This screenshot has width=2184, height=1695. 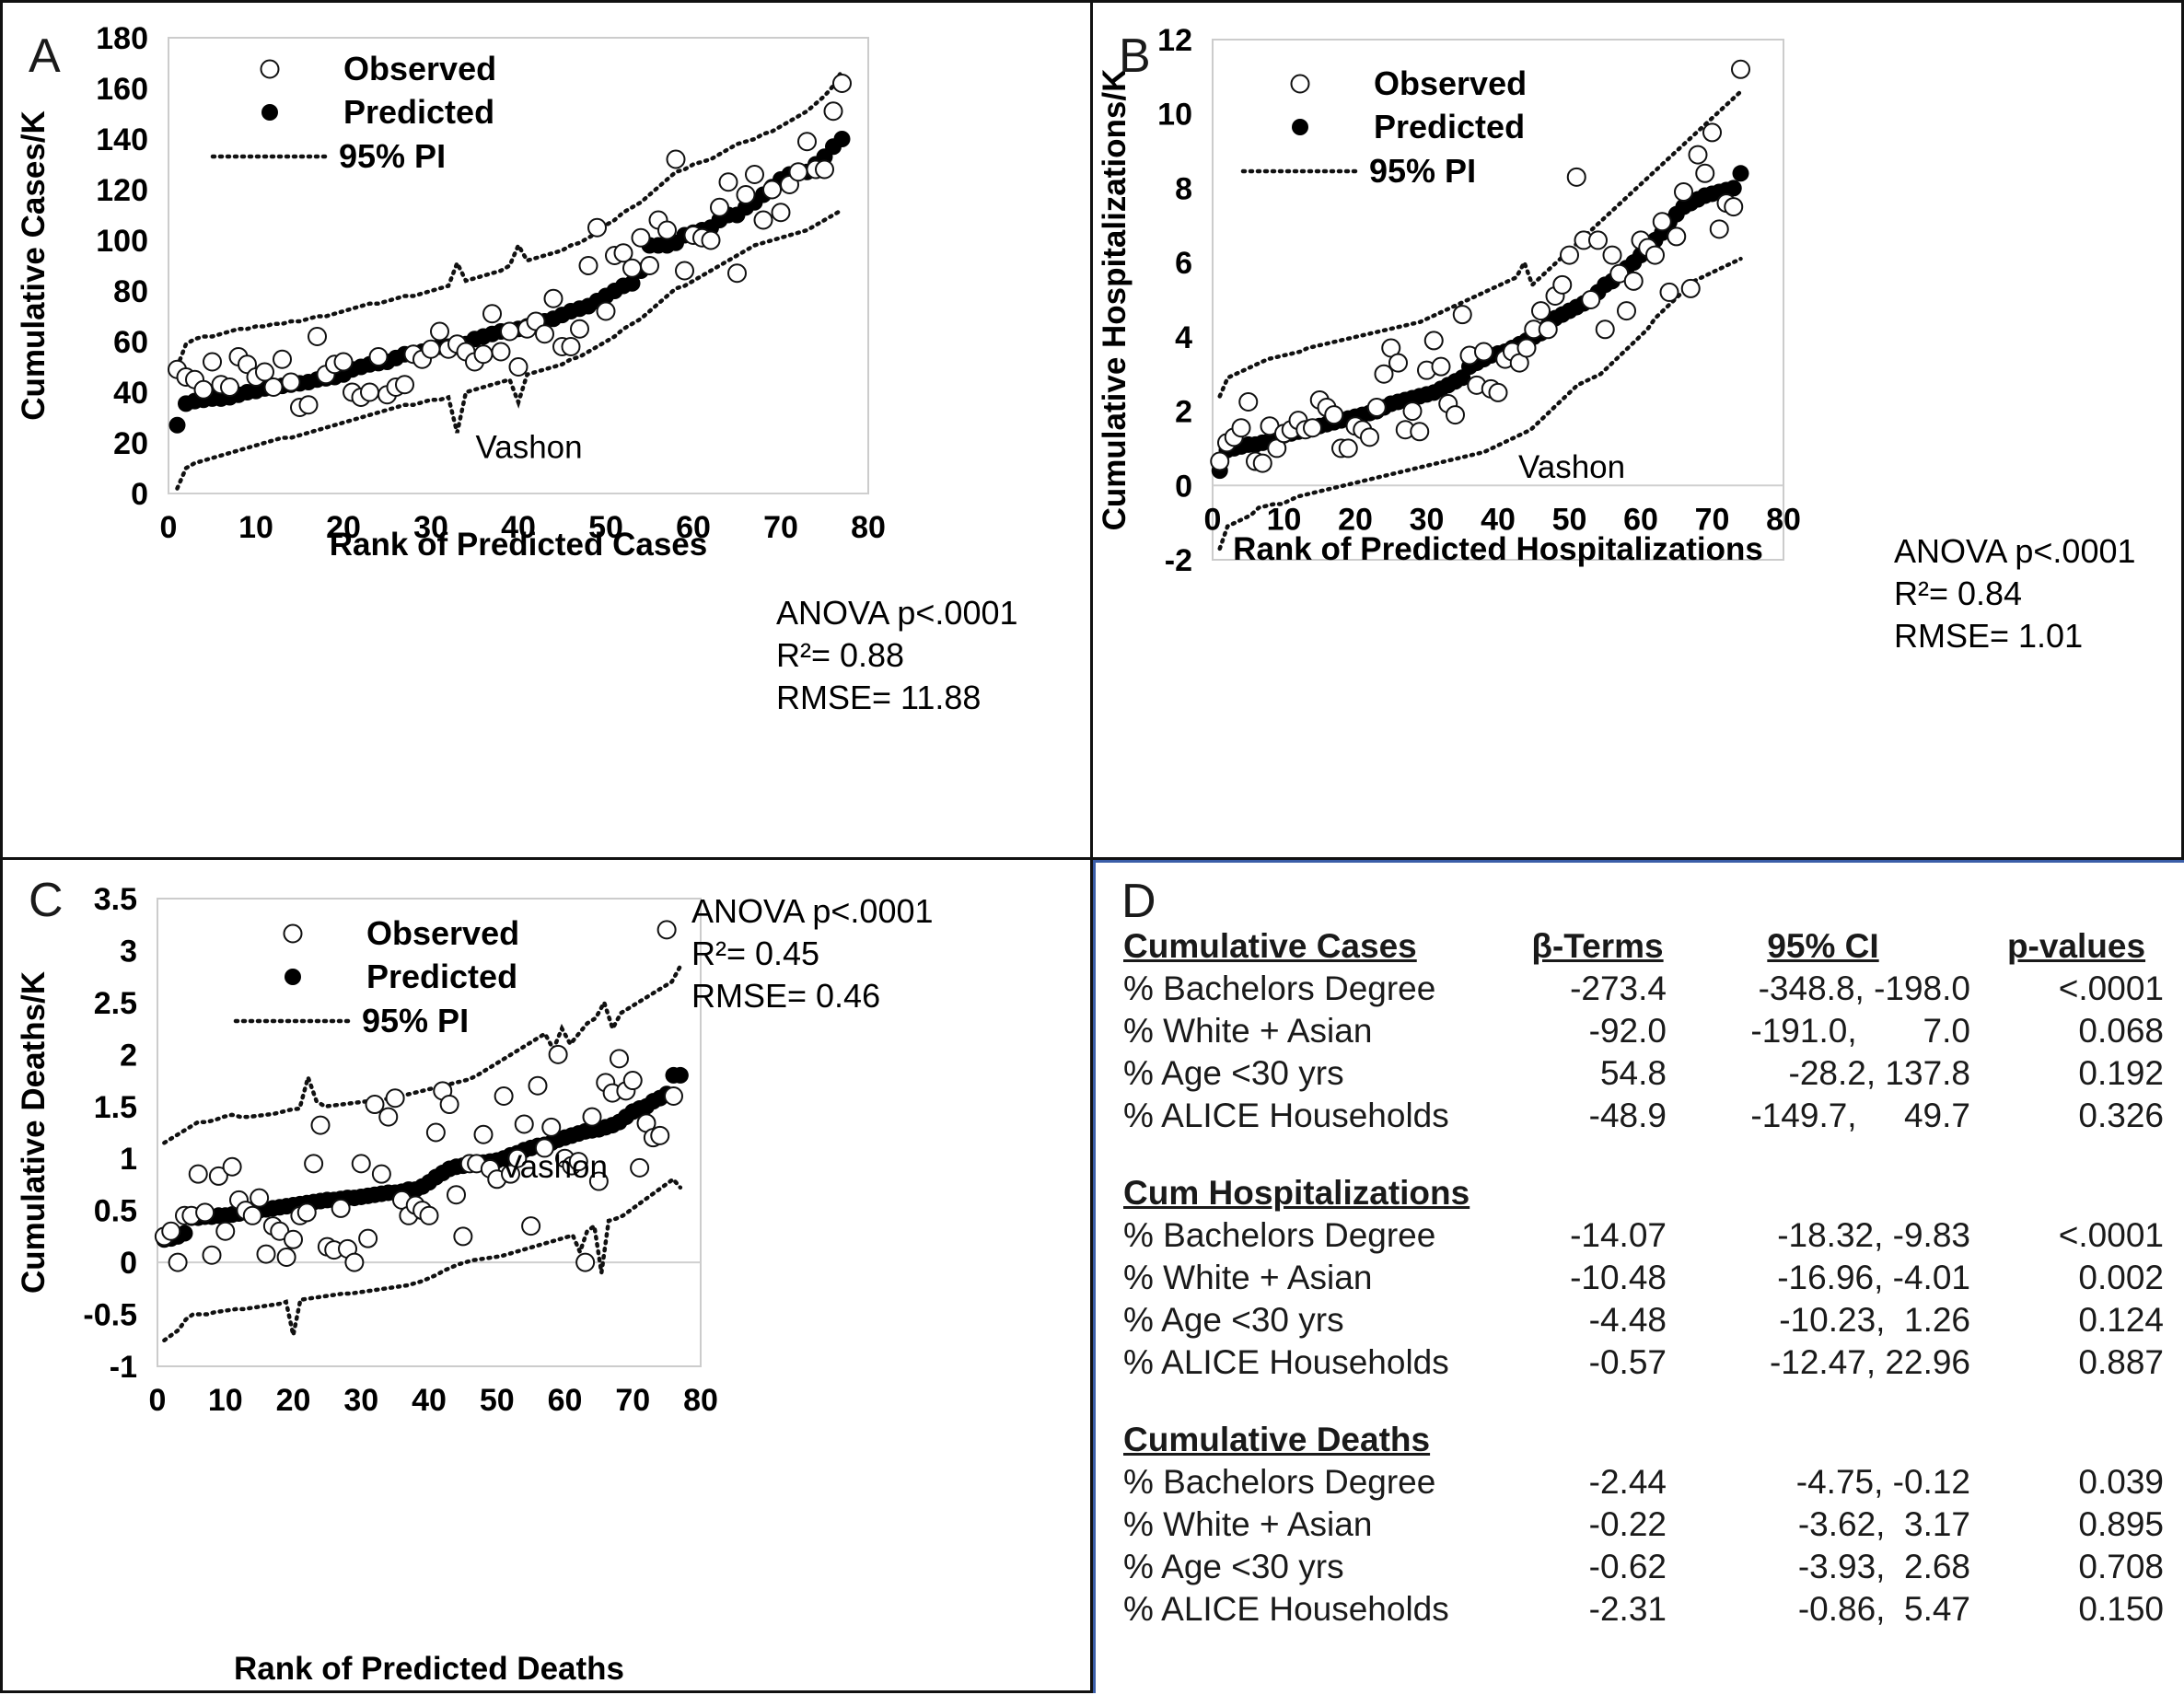 What do you see at coordinates (1643, 1116) in the screenshot?
I see `table-row: % ALICE Households -48.9 -149.7, 49.7 0.326` at bounding box center [1643, 1116].